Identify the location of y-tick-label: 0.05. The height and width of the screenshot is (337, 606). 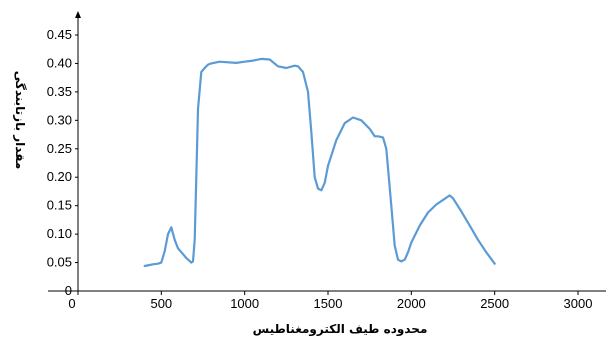
(59, 262).